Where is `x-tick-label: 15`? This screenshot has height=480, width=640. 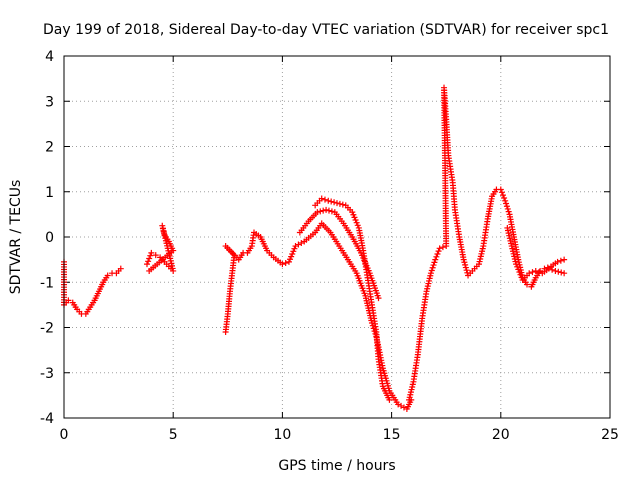
x-tick-label: 15 is located at coordinates (392, 435).